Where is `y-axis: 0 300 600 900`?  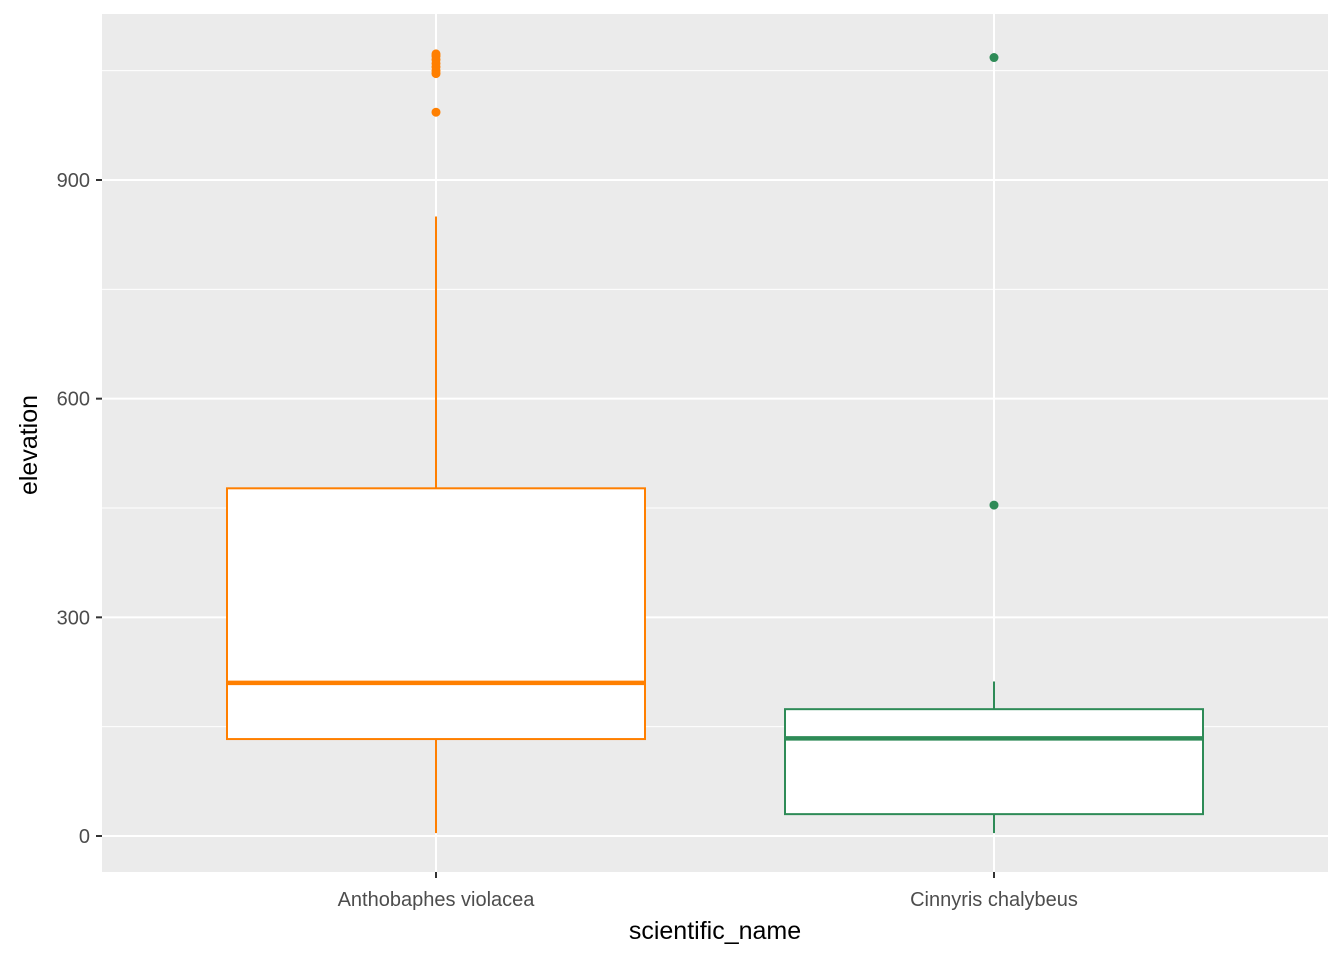 y-axis: 0 300 600 900 is located at coordinates (79, 509).